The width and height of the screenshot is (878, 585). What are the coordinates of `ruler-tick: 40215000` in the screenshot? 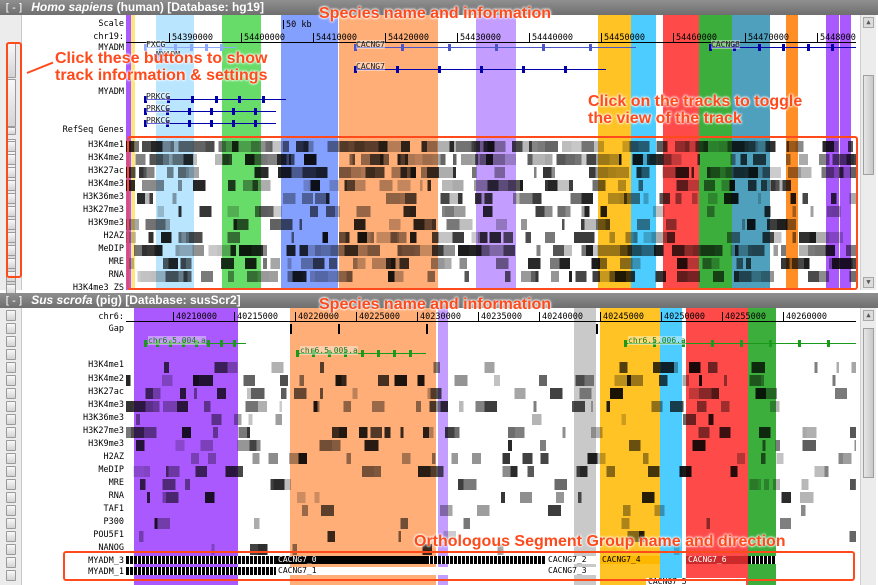 It's located at (256, 317).